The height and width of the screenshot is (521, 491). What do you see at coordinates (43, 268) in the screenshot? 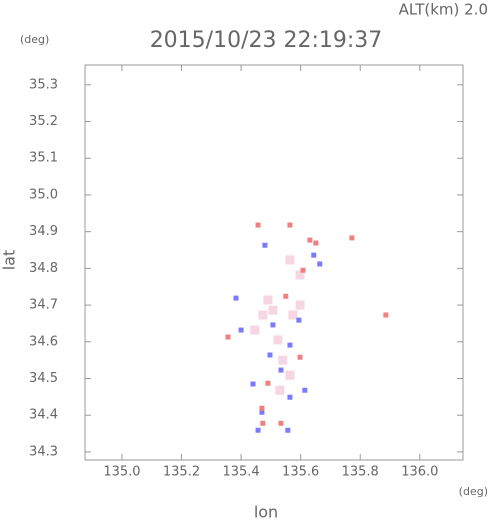
I see `y-tick-label: 34.8` at bounding box center [43, 268].